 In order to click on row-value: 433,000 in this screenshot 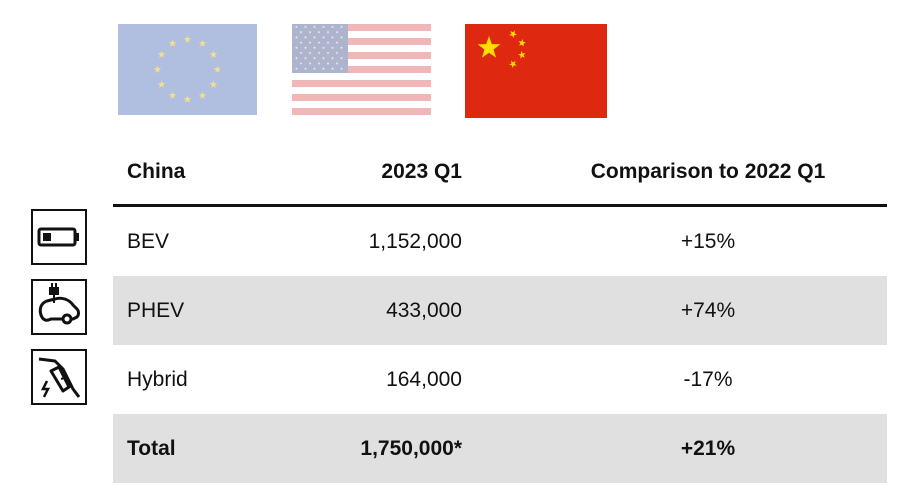, I will do `click(424, 310)`.